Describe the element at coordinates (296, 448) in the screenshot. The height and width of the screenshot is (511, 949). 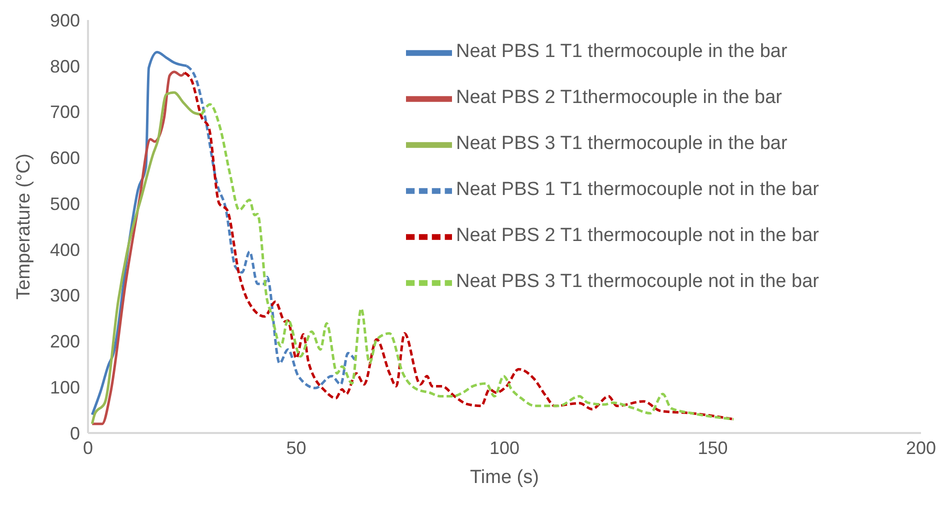
I see `x-tick-label: 50` at that location.